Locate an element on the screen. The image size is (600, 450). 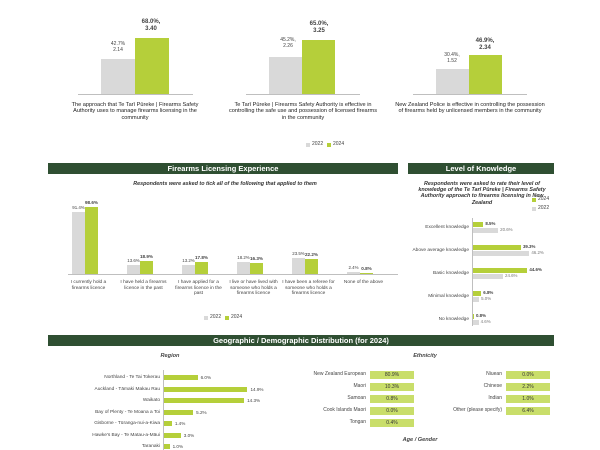
knowledge-value-2022: 20.6% is located at coordinates (506, 229).